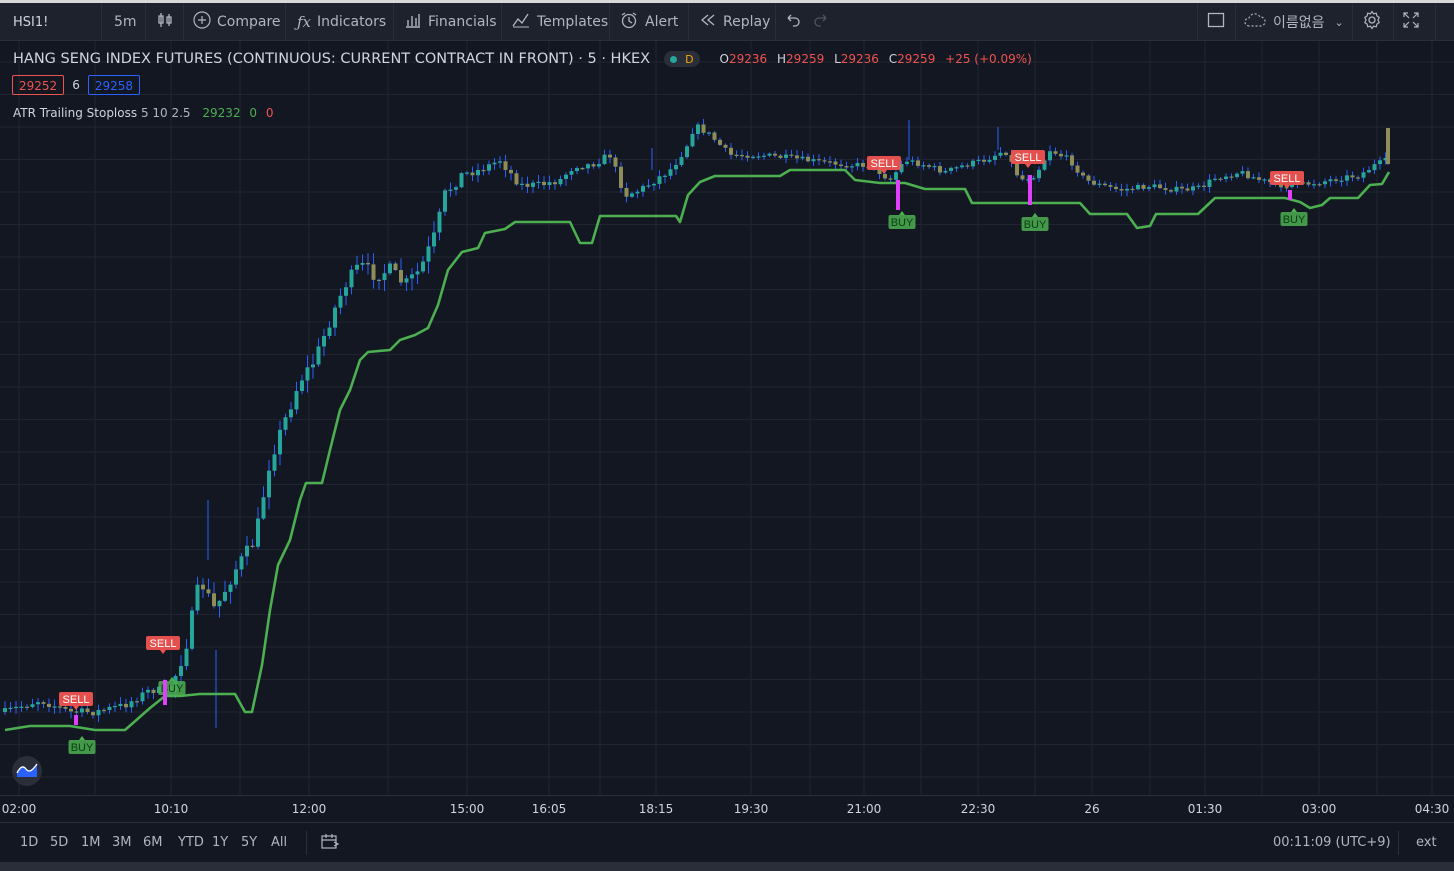 The height and width of the screenshot is (871, 1454). What do you see at coordinates (662, 22) in the screenshot?
I see `alert-label: Alert` at bounding box center [662, 22].